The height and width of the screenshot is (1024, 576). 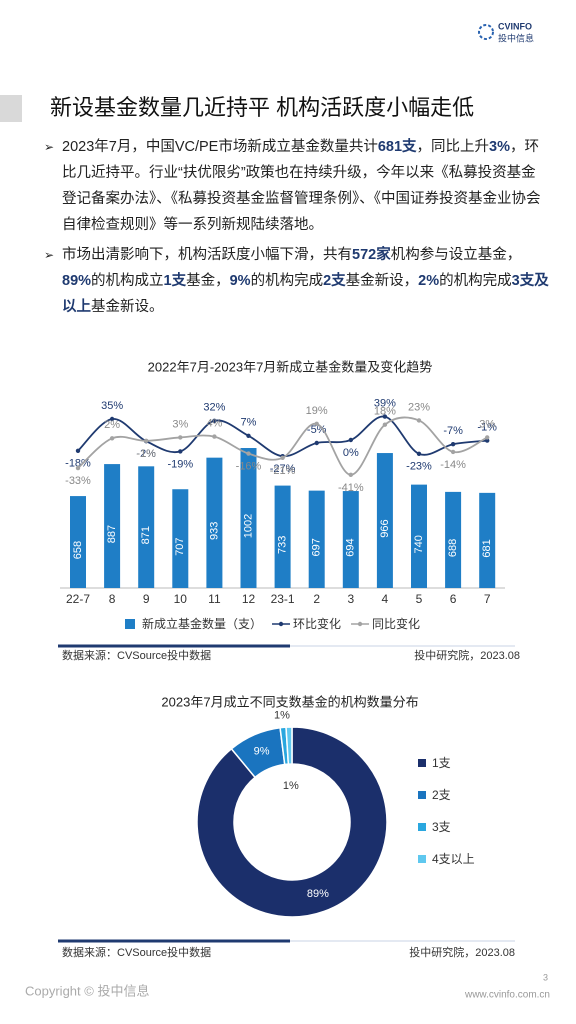 What do you see at coordinates (351, 488) in the screenshot?
I see `data-label: -41%` at bounding box center [351, 488].